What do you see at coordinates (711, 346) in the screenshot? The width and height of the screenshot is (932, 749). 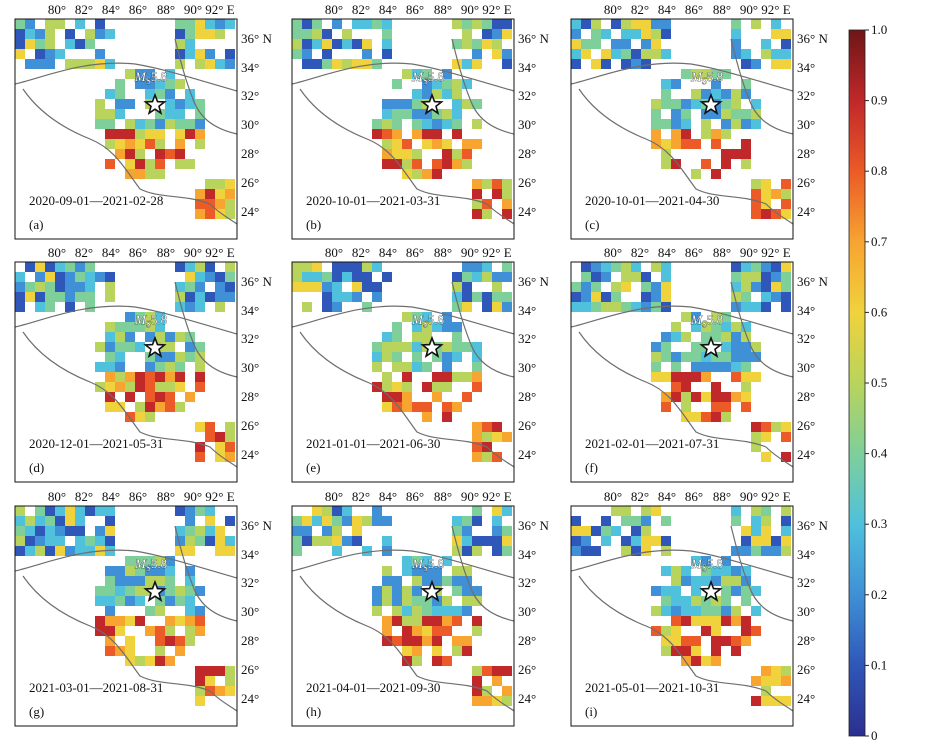 I see `epicenter-star-icon` at bounding box center [711, 346].